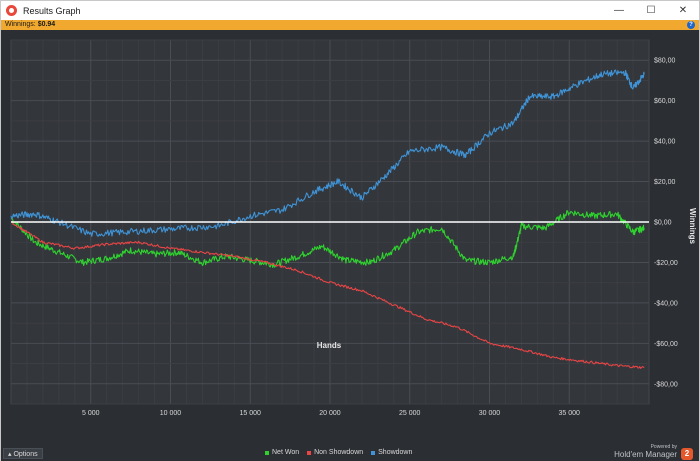  Describe the element at coordinates (666, 303) in the screenshot. I see `y-tick-label: -$40,00` at that location.